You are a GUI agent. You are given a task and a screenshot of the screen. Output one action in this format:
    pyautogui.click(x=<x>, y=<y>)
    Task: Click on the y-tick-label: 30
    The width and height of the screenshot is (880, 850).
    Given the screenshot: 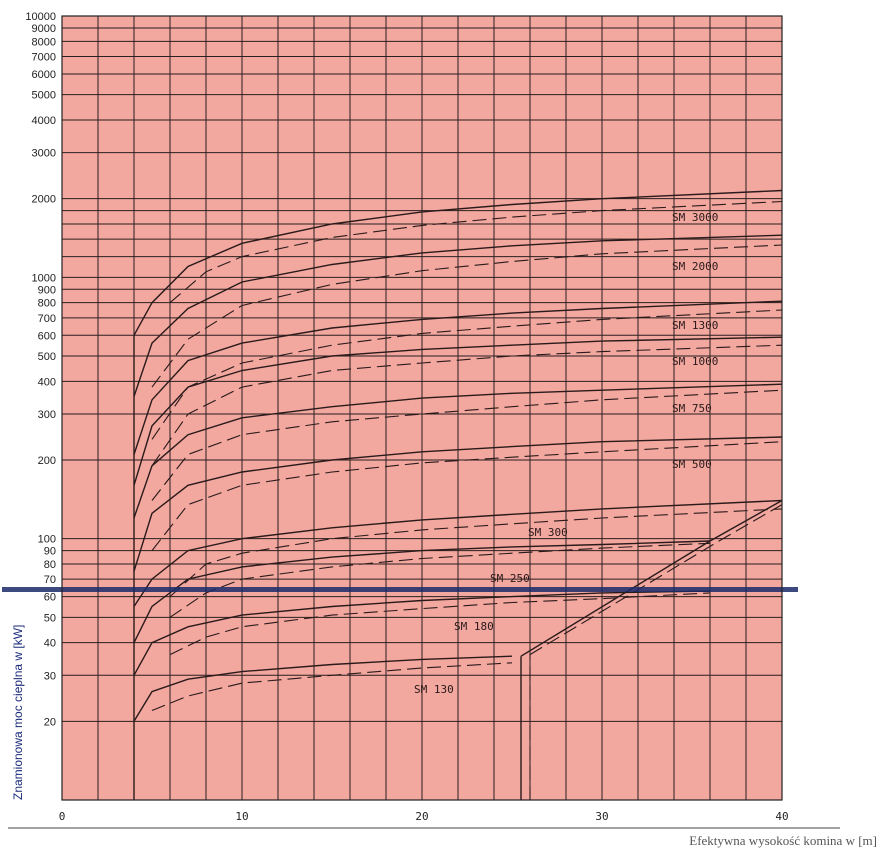 What is the action you would take?
    pyautogui.click(x=50, y=676)
    